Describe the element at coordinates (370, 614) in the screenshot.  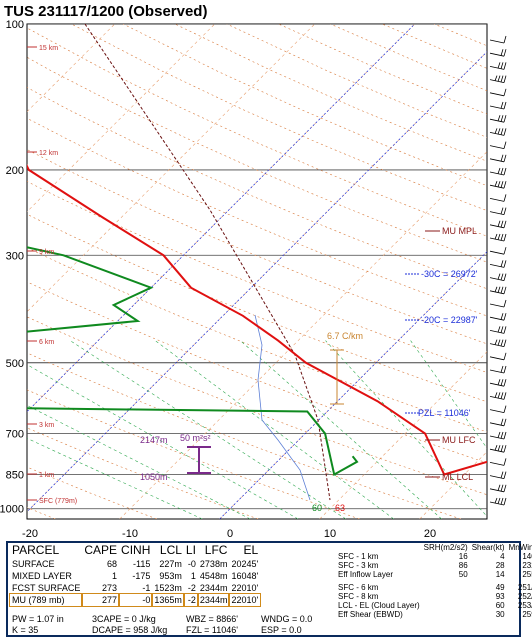
I see `kinematic-cell: Eff Shear (EBWD)` at that location.